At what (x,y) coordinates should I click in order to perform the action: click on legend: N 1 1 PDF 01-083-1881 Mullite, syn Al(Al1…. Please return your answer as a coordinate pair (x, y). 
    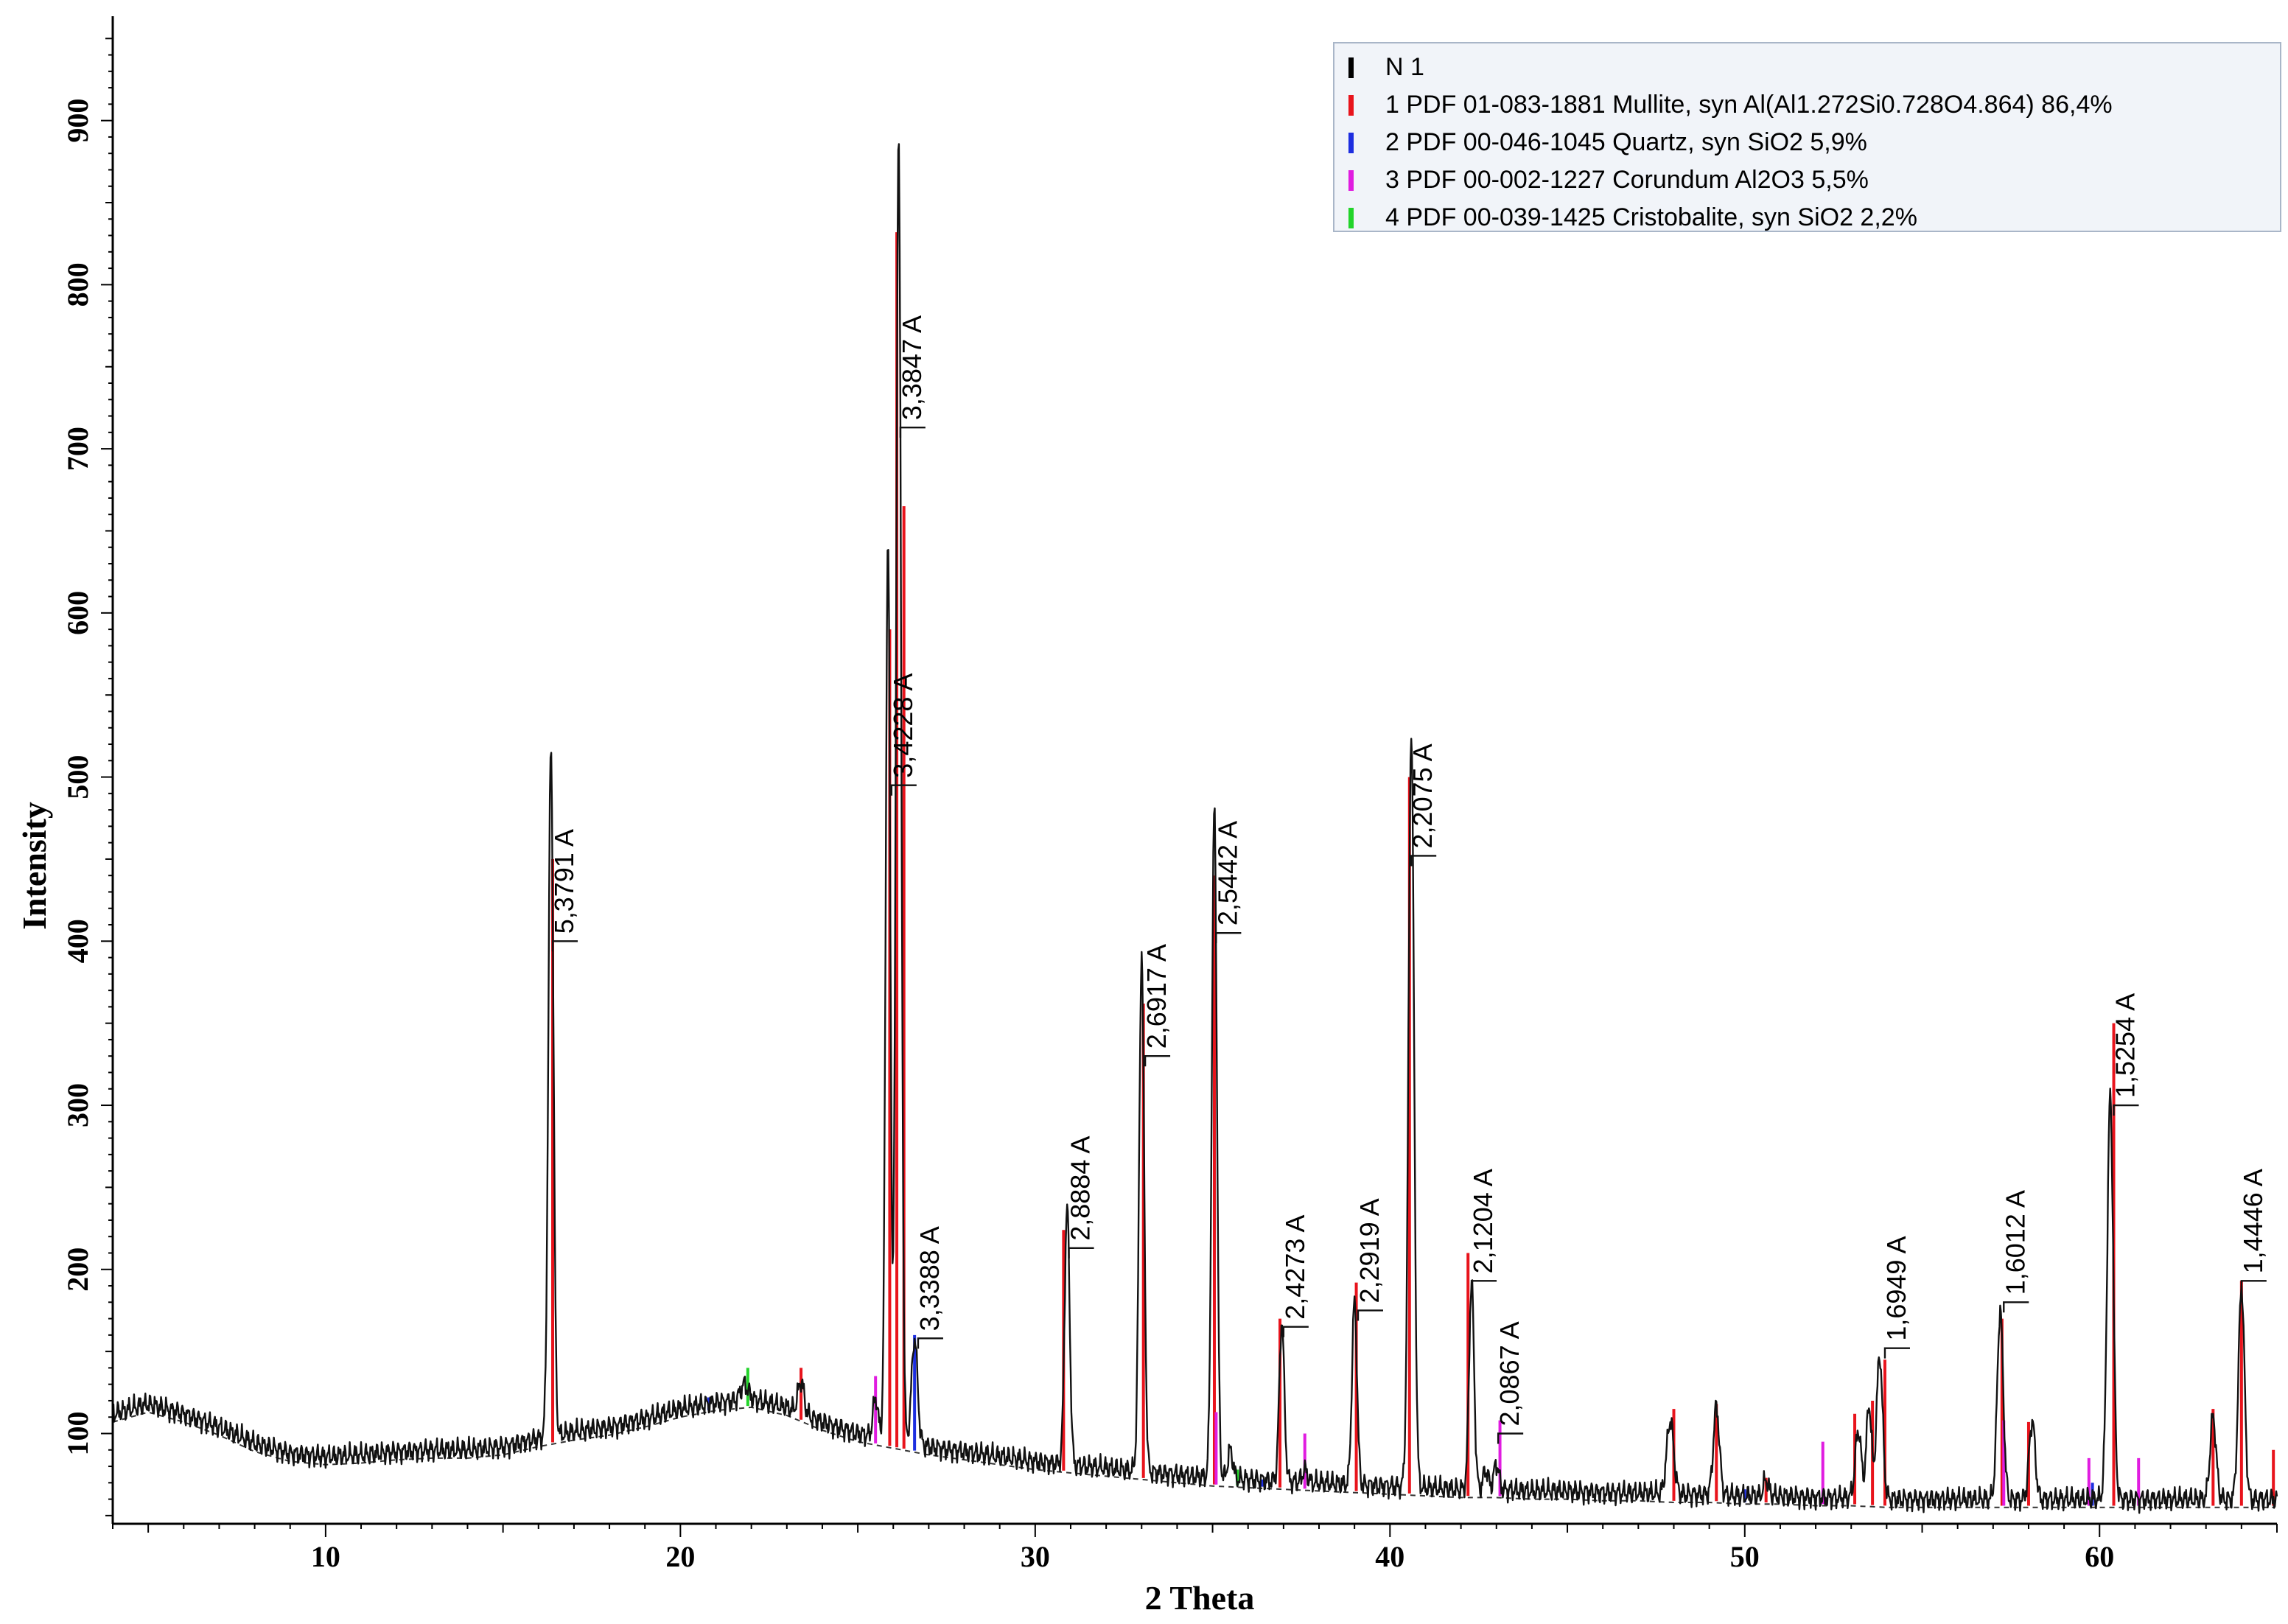
    Looking at the image, I should click on (1807, 137).